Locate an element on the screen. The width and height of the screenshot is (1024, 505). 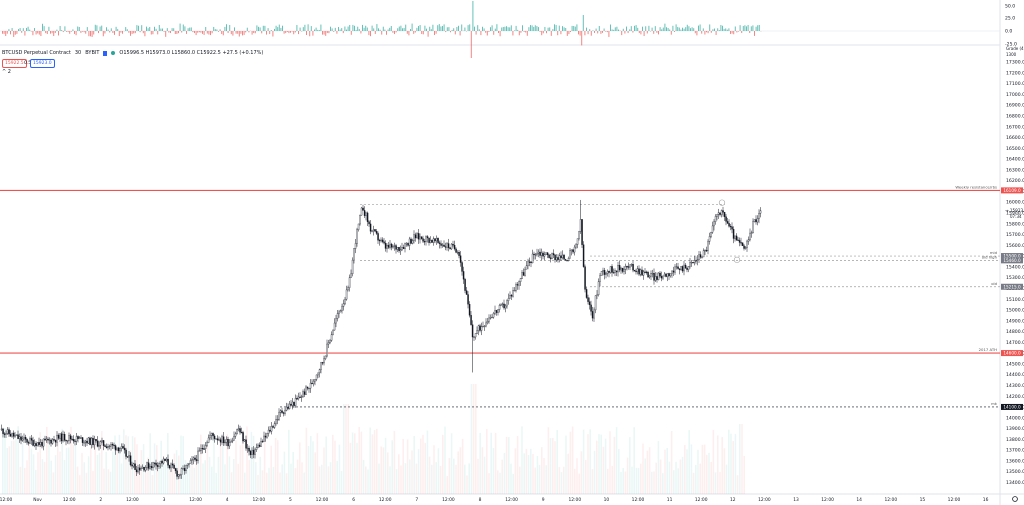
price-axis-tick: 16500.0 is located at coordinates (1015, 149).